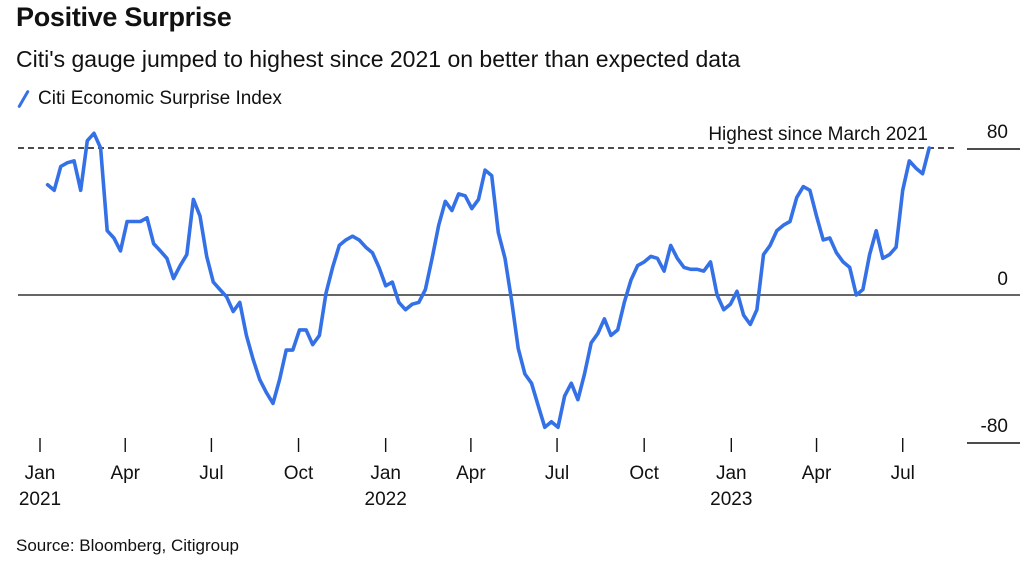 This screenshot has height=566, width=1024. What do you see at coordinates (818, 134) in the screenshot?
I see `annotation-label: Highest since March 2021` at bounding box center [818, 134].